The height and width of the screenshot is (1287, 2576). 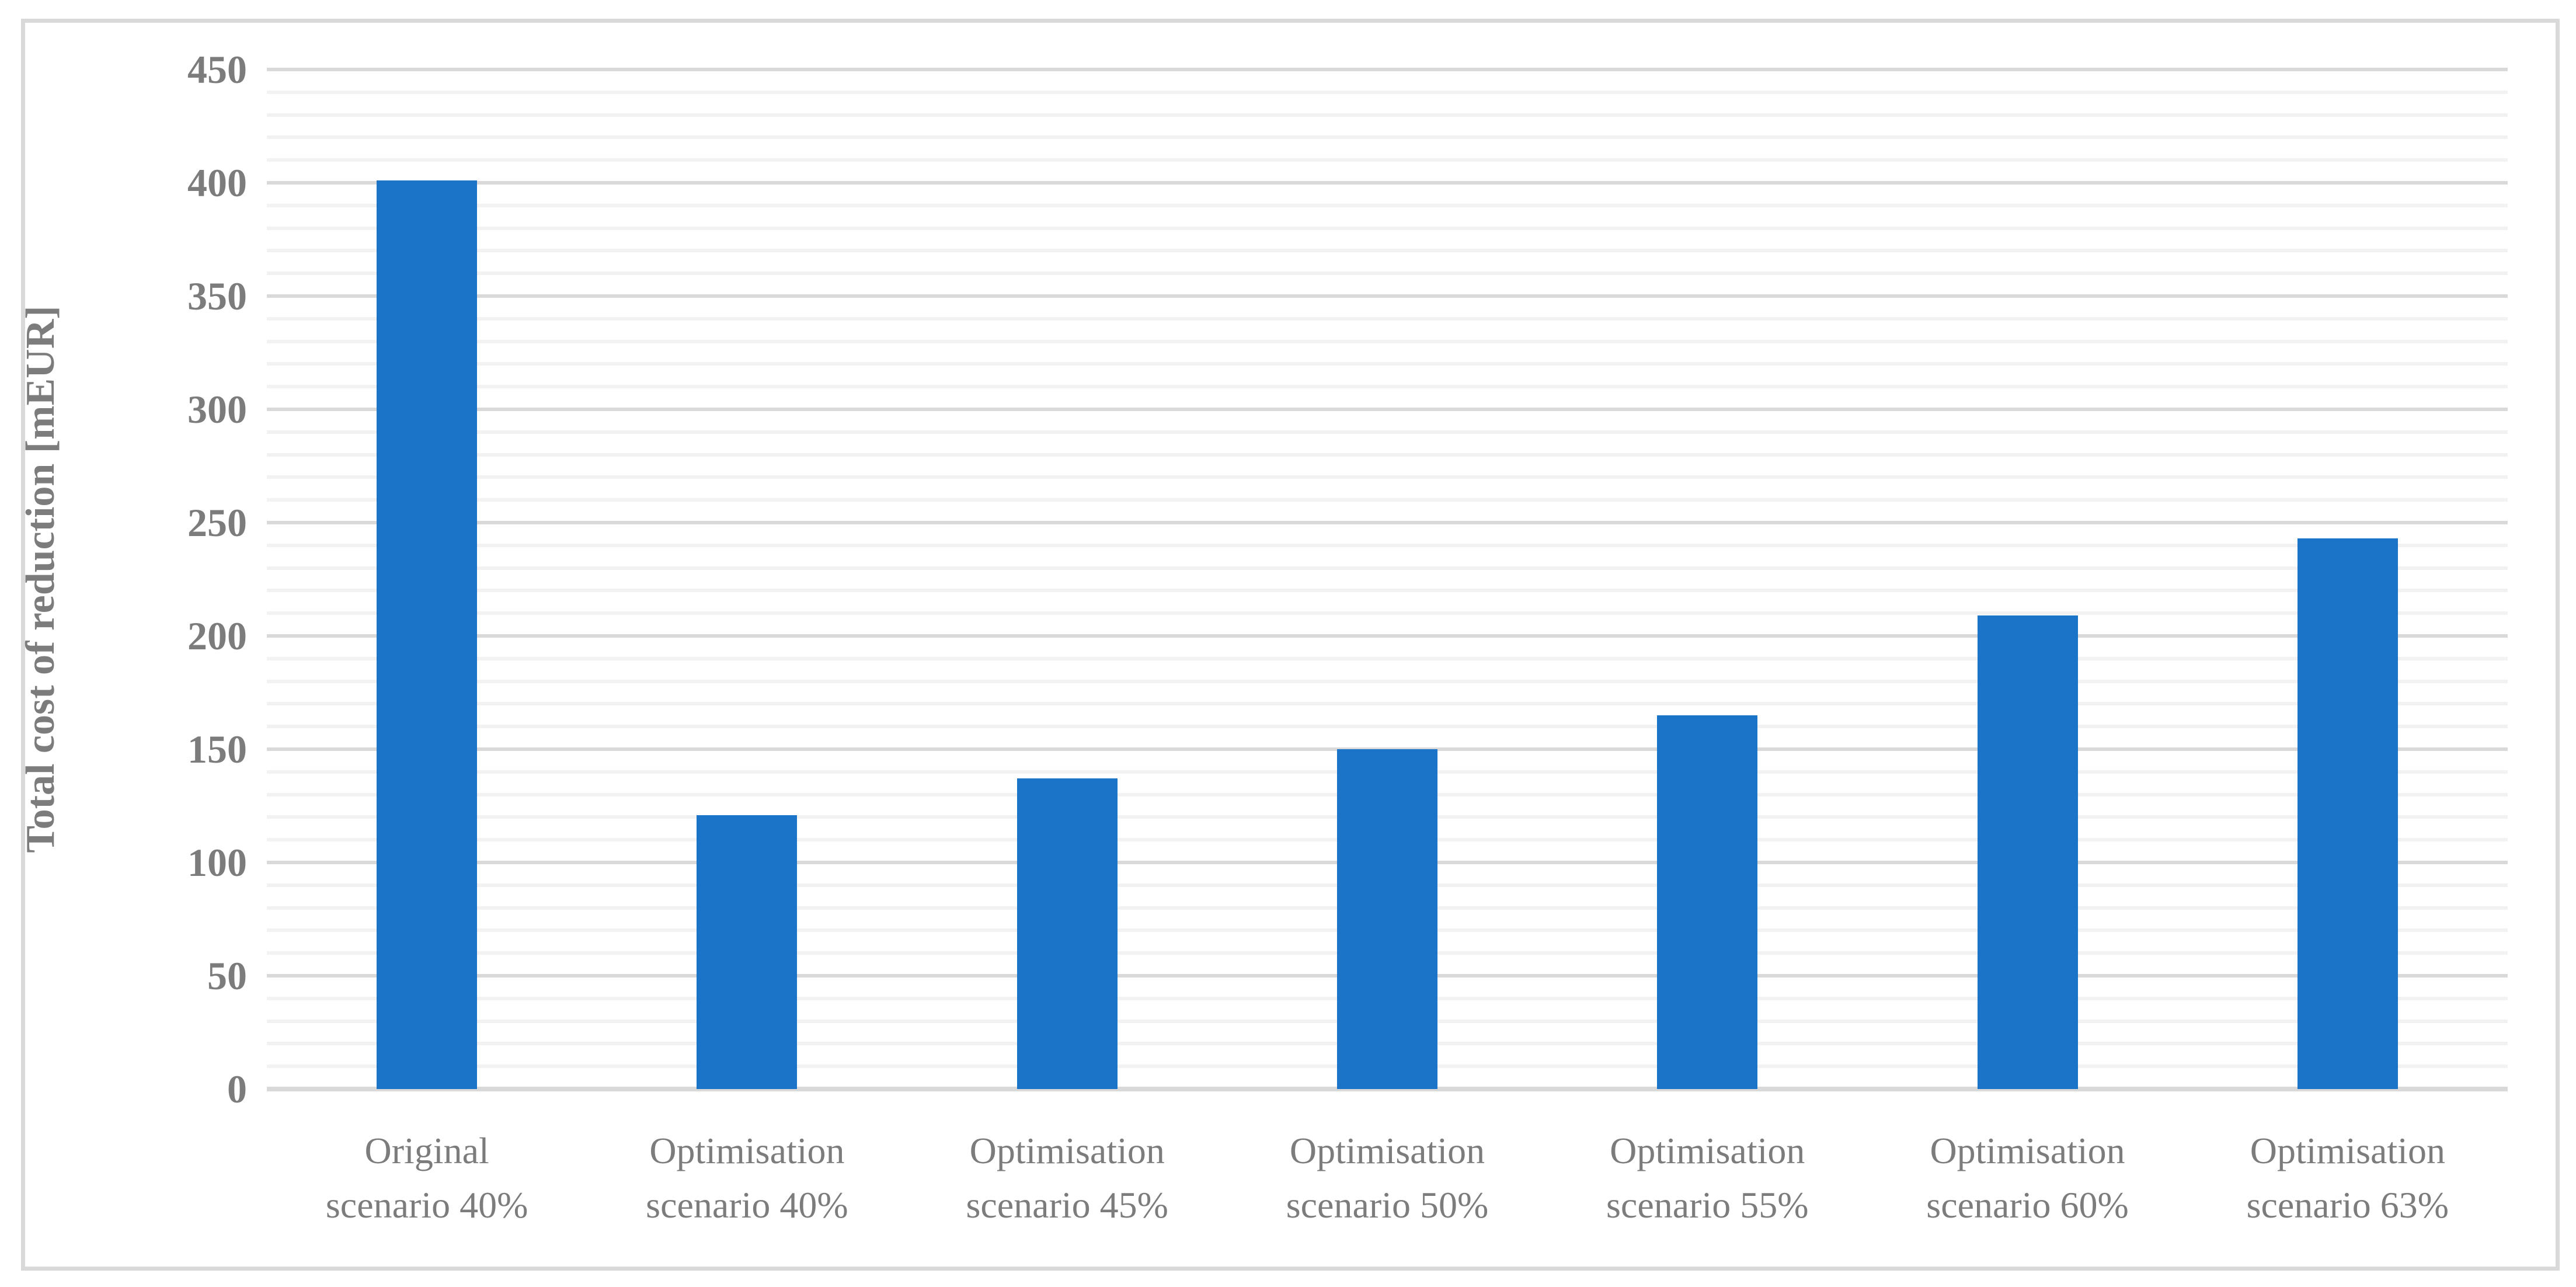 What do you see at coordinates (2027, 1205) in the screenshot?
I see `x-category-label-line2: scenario 60%` at bounding box center [2027, 1205].